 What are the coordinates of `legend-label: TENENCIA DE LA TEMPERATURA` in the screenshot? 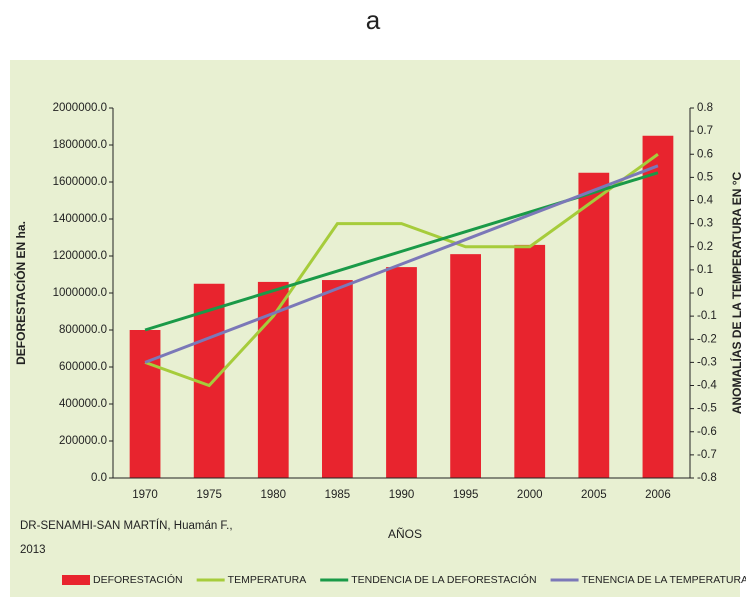 It's located at (664, 580).